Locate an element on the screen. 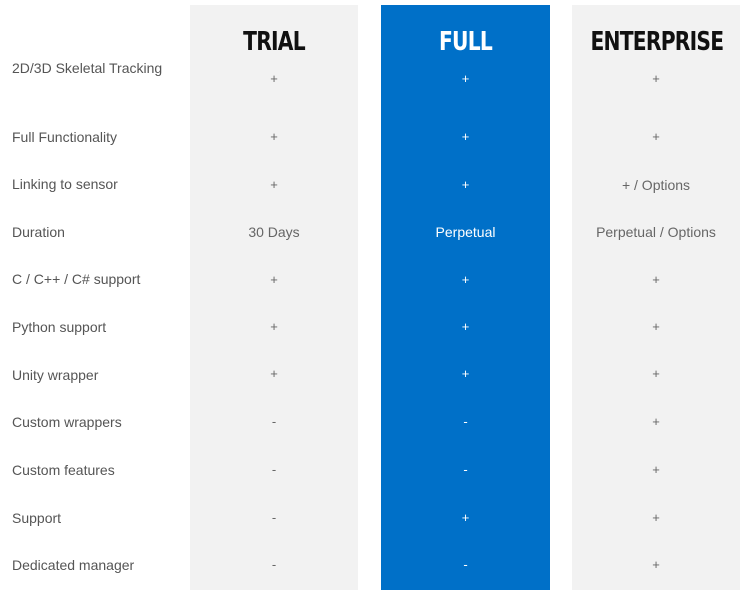 The height and width of the screenshot is (596, 756). plan-cell: Perpetual / Options is located at coordinates (656, 232).